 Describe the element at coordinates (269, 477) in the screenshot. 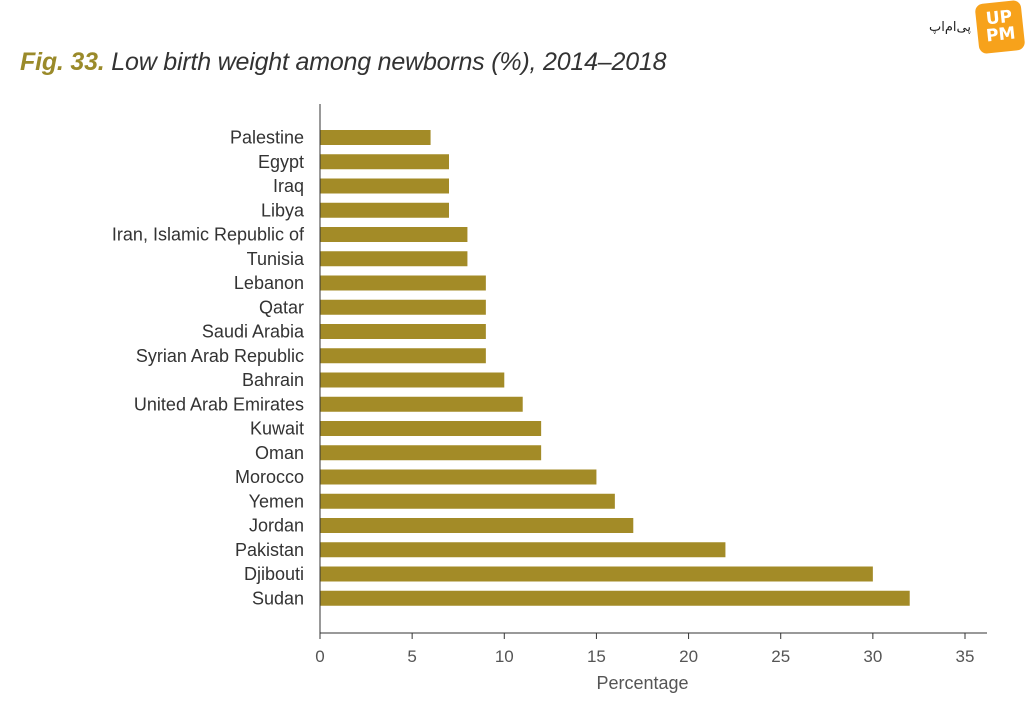

I see `category-label: Morocco` at that location.